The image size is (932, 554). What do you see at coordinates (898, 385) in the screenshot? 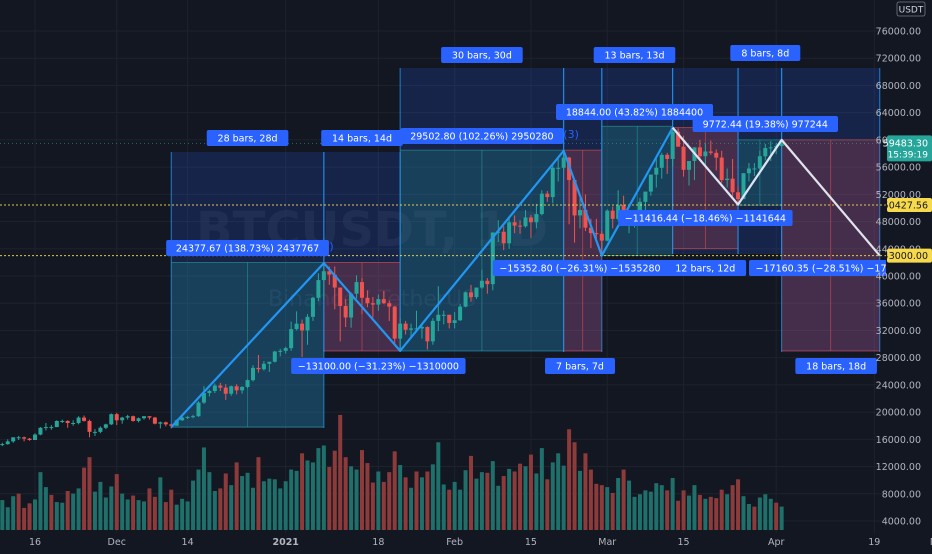
I see `price-tick-label: 24000.00` at bounding box center [898, 385].